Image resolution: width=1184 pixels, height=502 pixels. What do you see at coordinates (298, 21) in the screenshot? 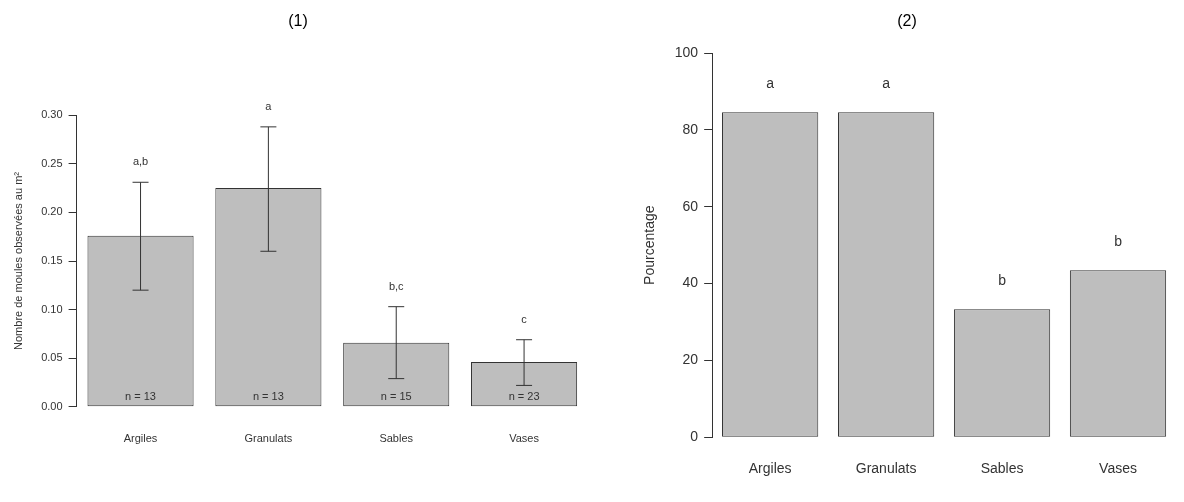
I see `chart-title: (1)` at bounding box center [298, 21].